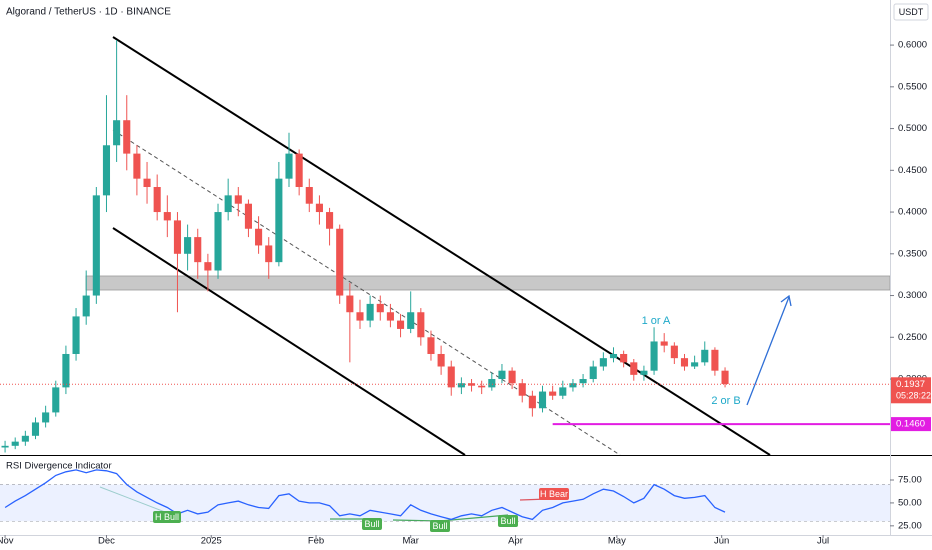 The height and width of the screenshot is (550, 932). What do you see at coordinates (211, 541) in the screenshot?
I see `x-tick-label: 2025` at bounding box center [211, 541].